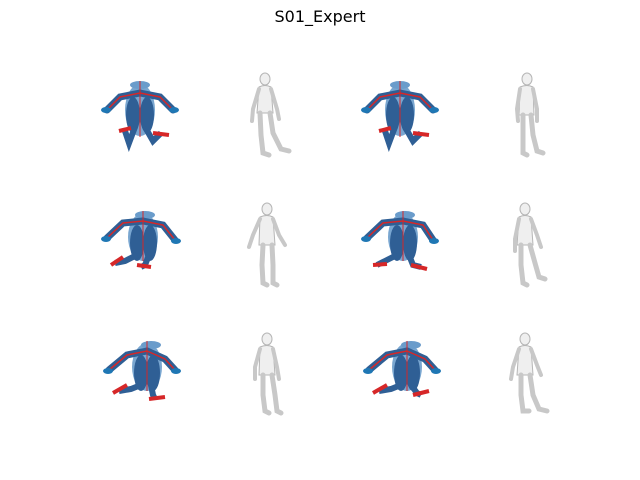 The image size is (640, 480). I want to click on mesh-panel-r0c3, so click(530, 120).